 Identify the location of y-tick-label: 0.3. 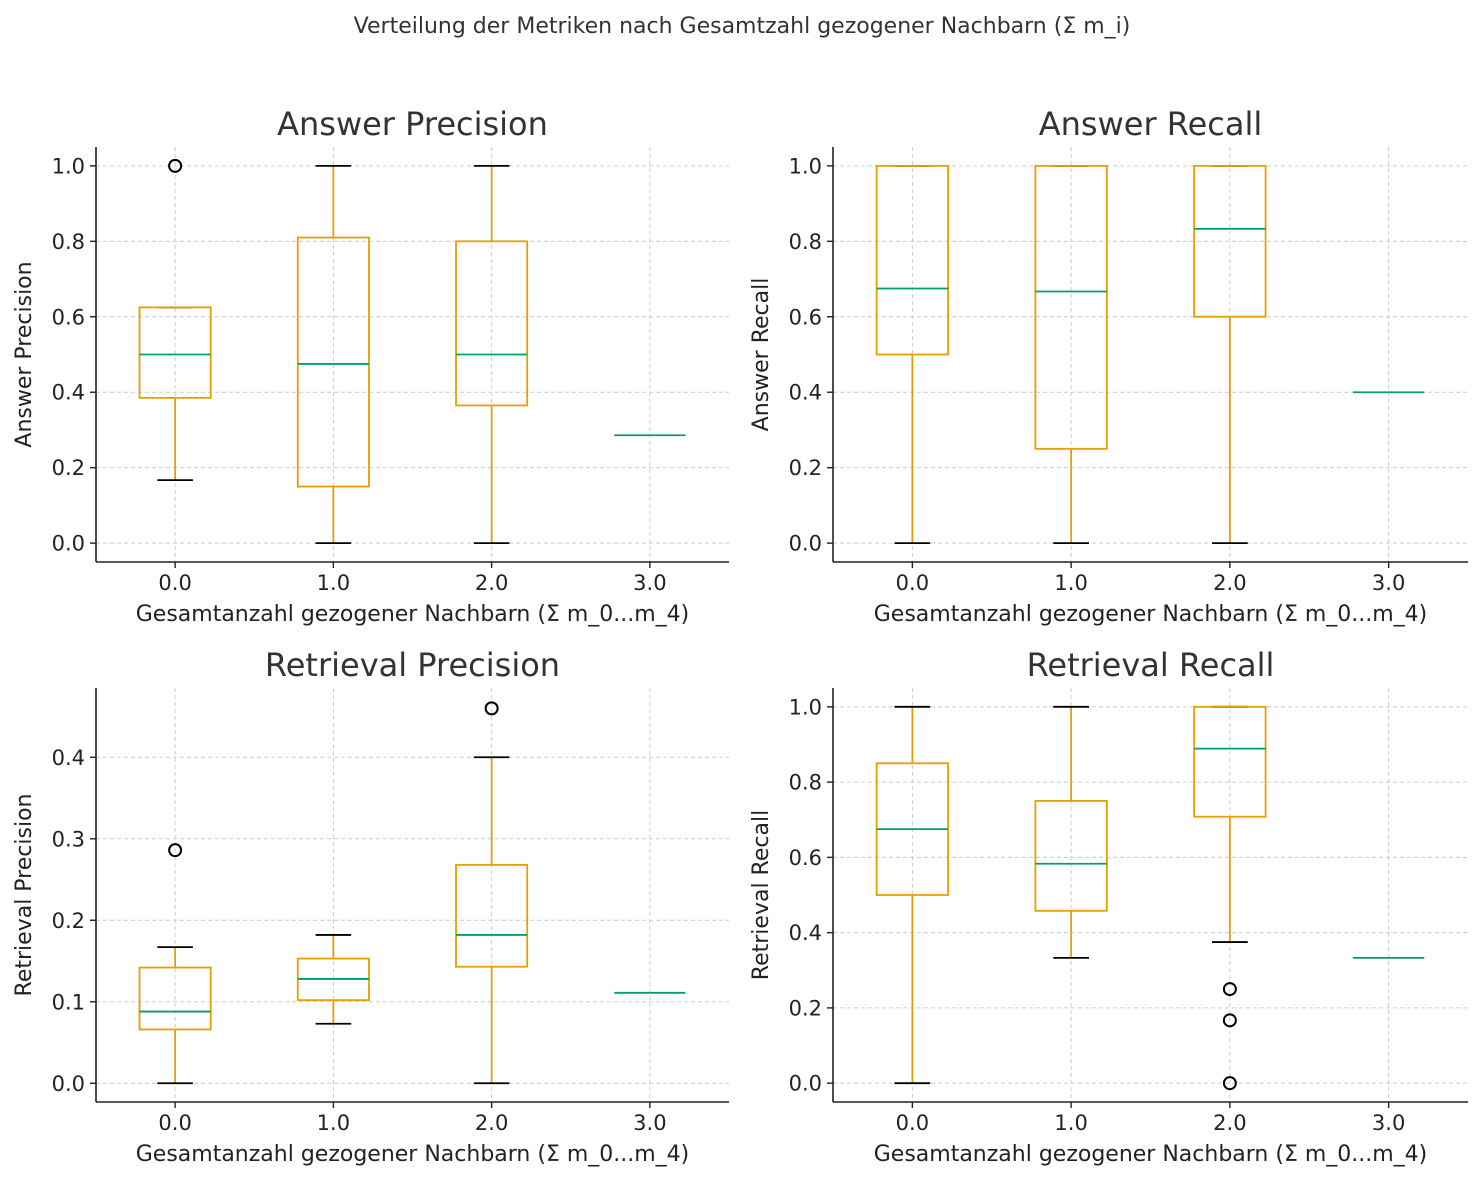
(68, 839).